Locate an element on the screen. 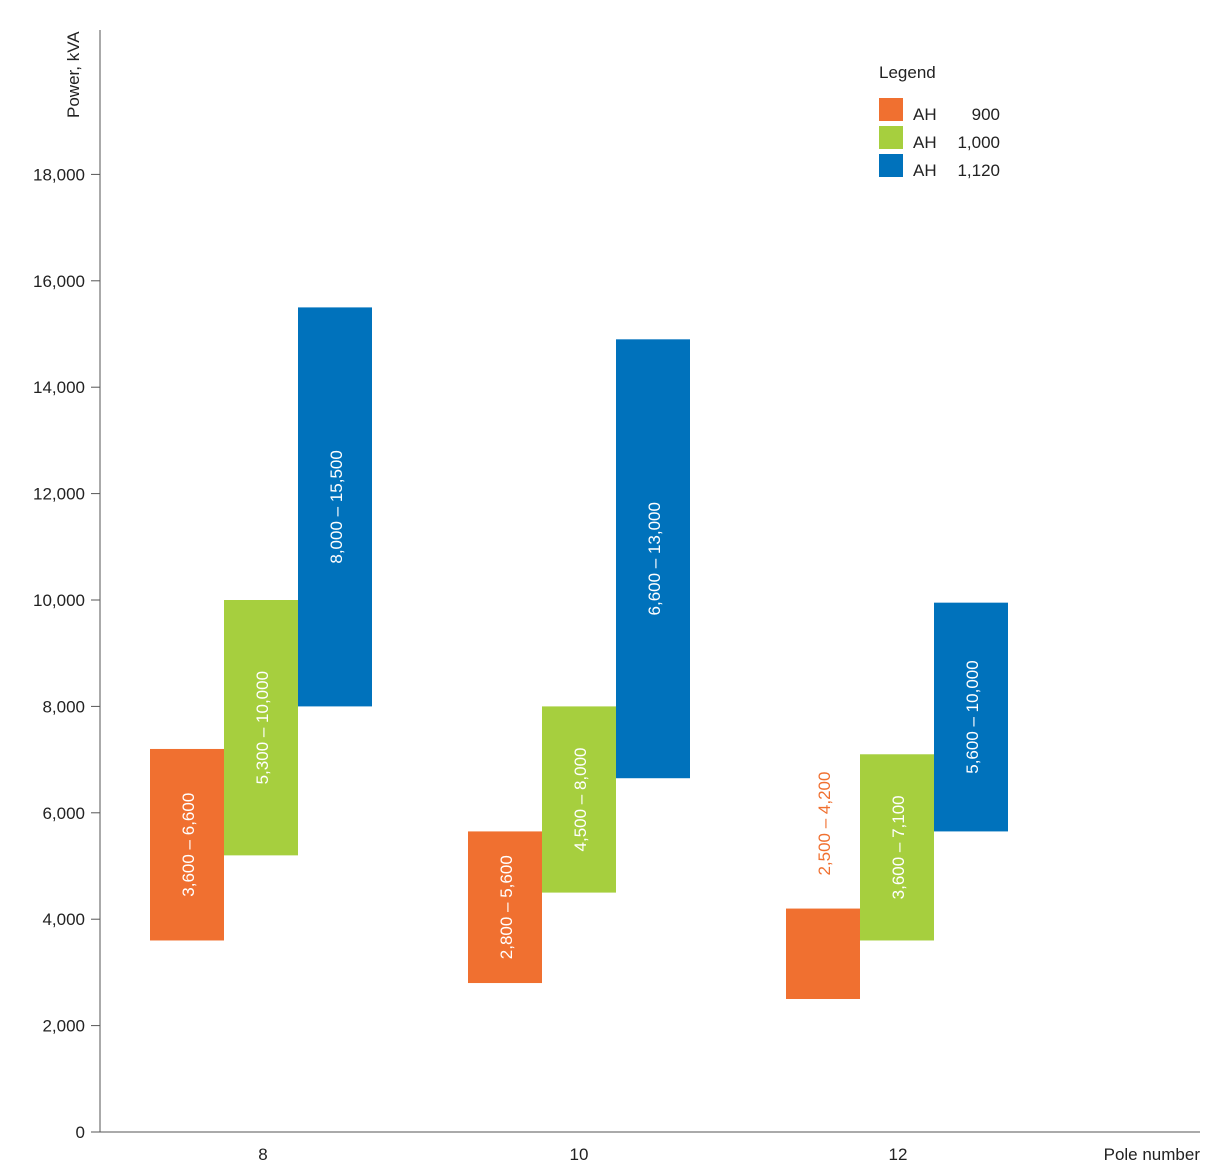  bar-data-label: 4,500 – 8,000 is located at coordinates (580, 800).